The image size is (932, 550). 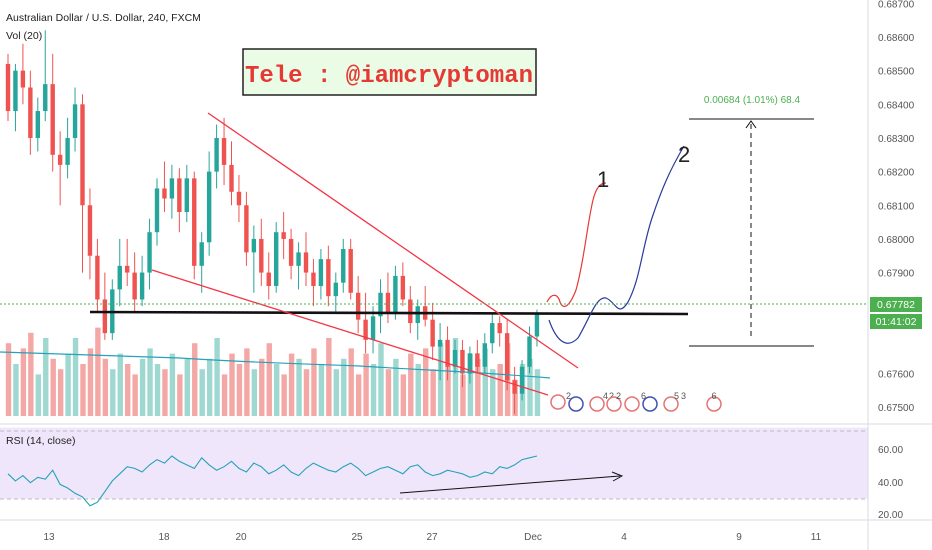 I want to click on rsi-tick: 60.00, so click(x=890, y=450).